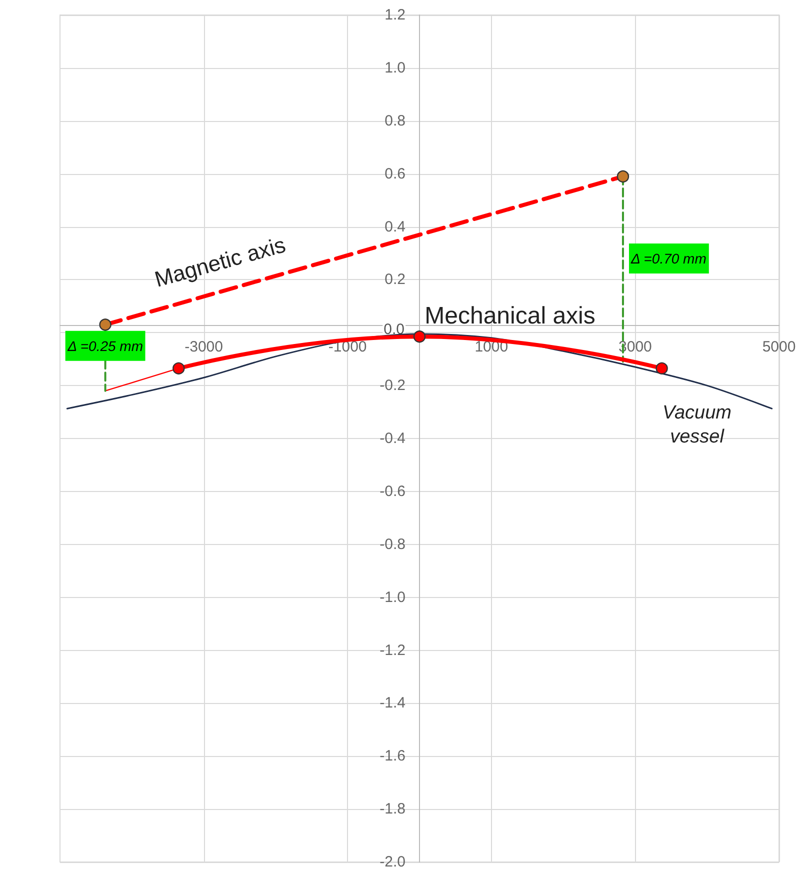  What do you see at coordinates (395, 15) in the screenshot?
I see `y-tick-label: 1.2` at bounding box center [395, 15].